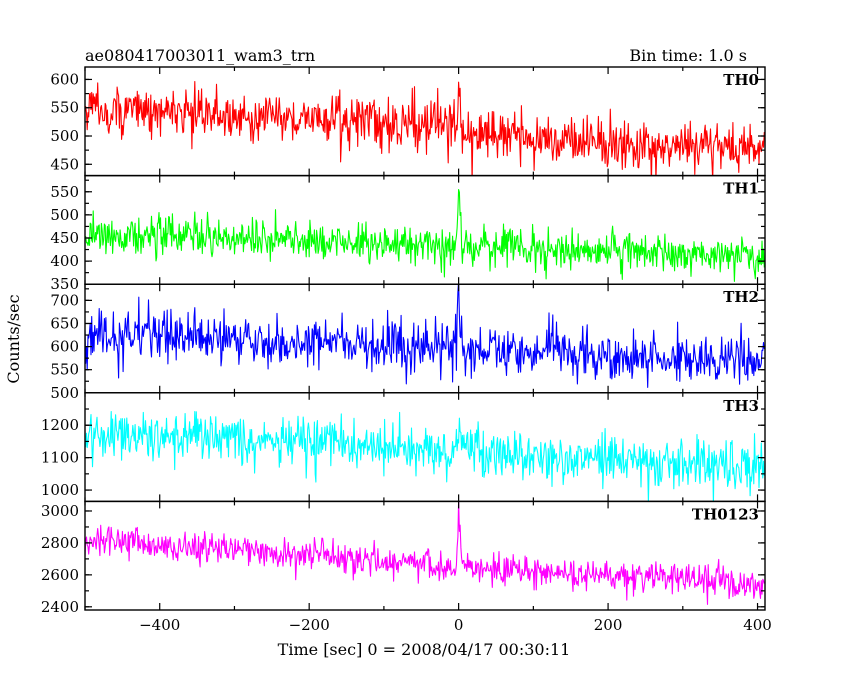 Image resolution: width=850 pixels, height=680 pixels. I want to click on y-tick-label: 1000, so click(60, 490).